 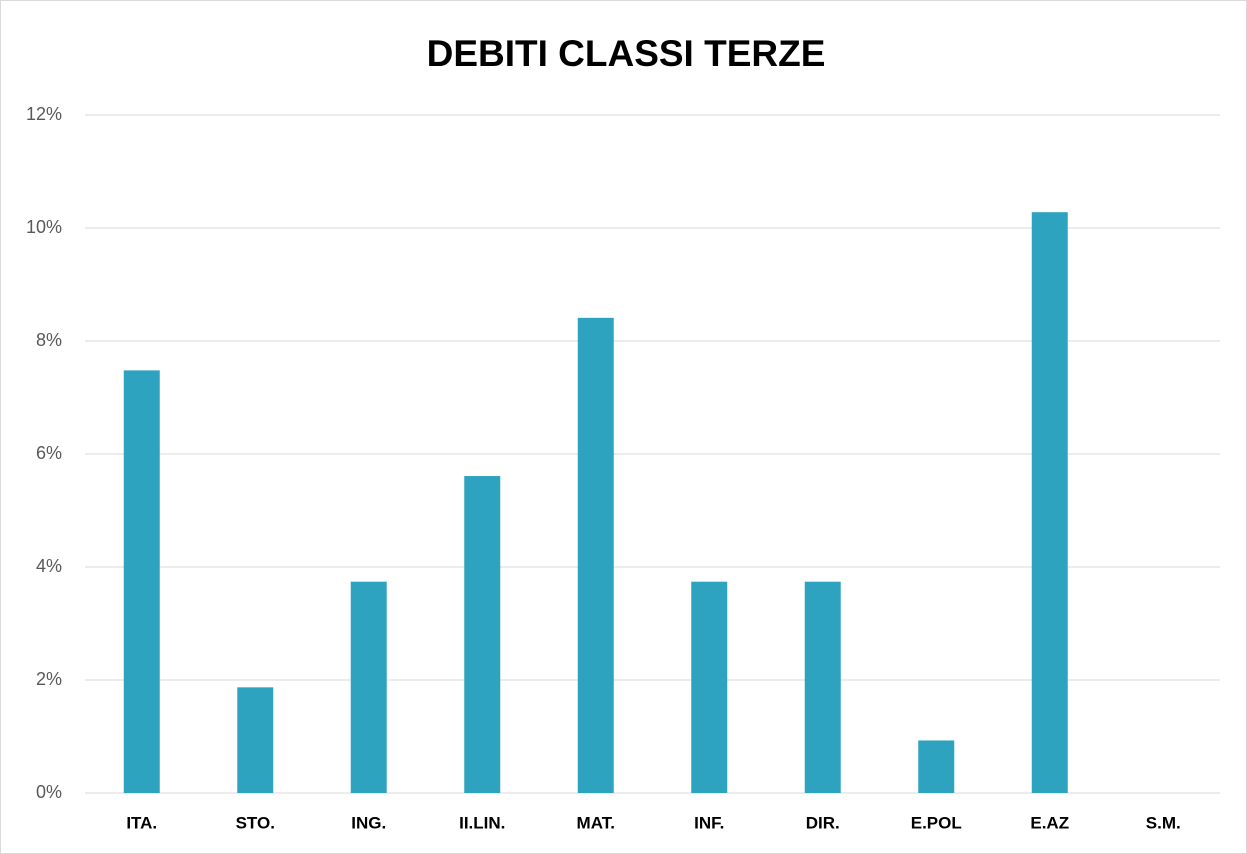 I want to click on x-tick-label: MAT., so click(x=596, y=822).